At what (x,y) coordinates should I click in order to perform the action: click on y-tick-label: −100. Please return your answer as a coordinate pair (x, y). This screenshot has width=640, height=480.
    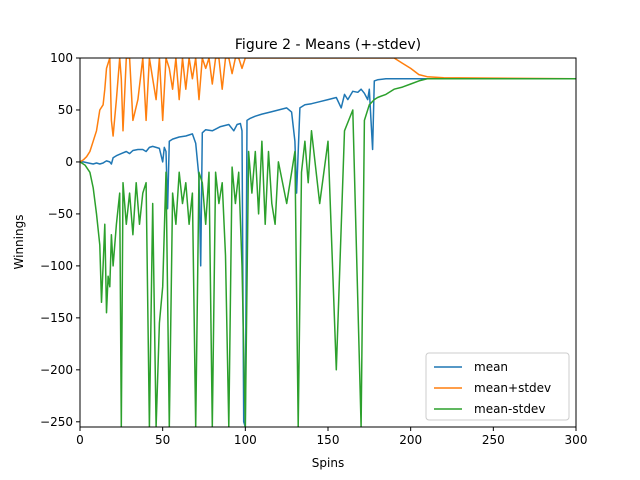
    Looking at the image, I should click on (56, 266).